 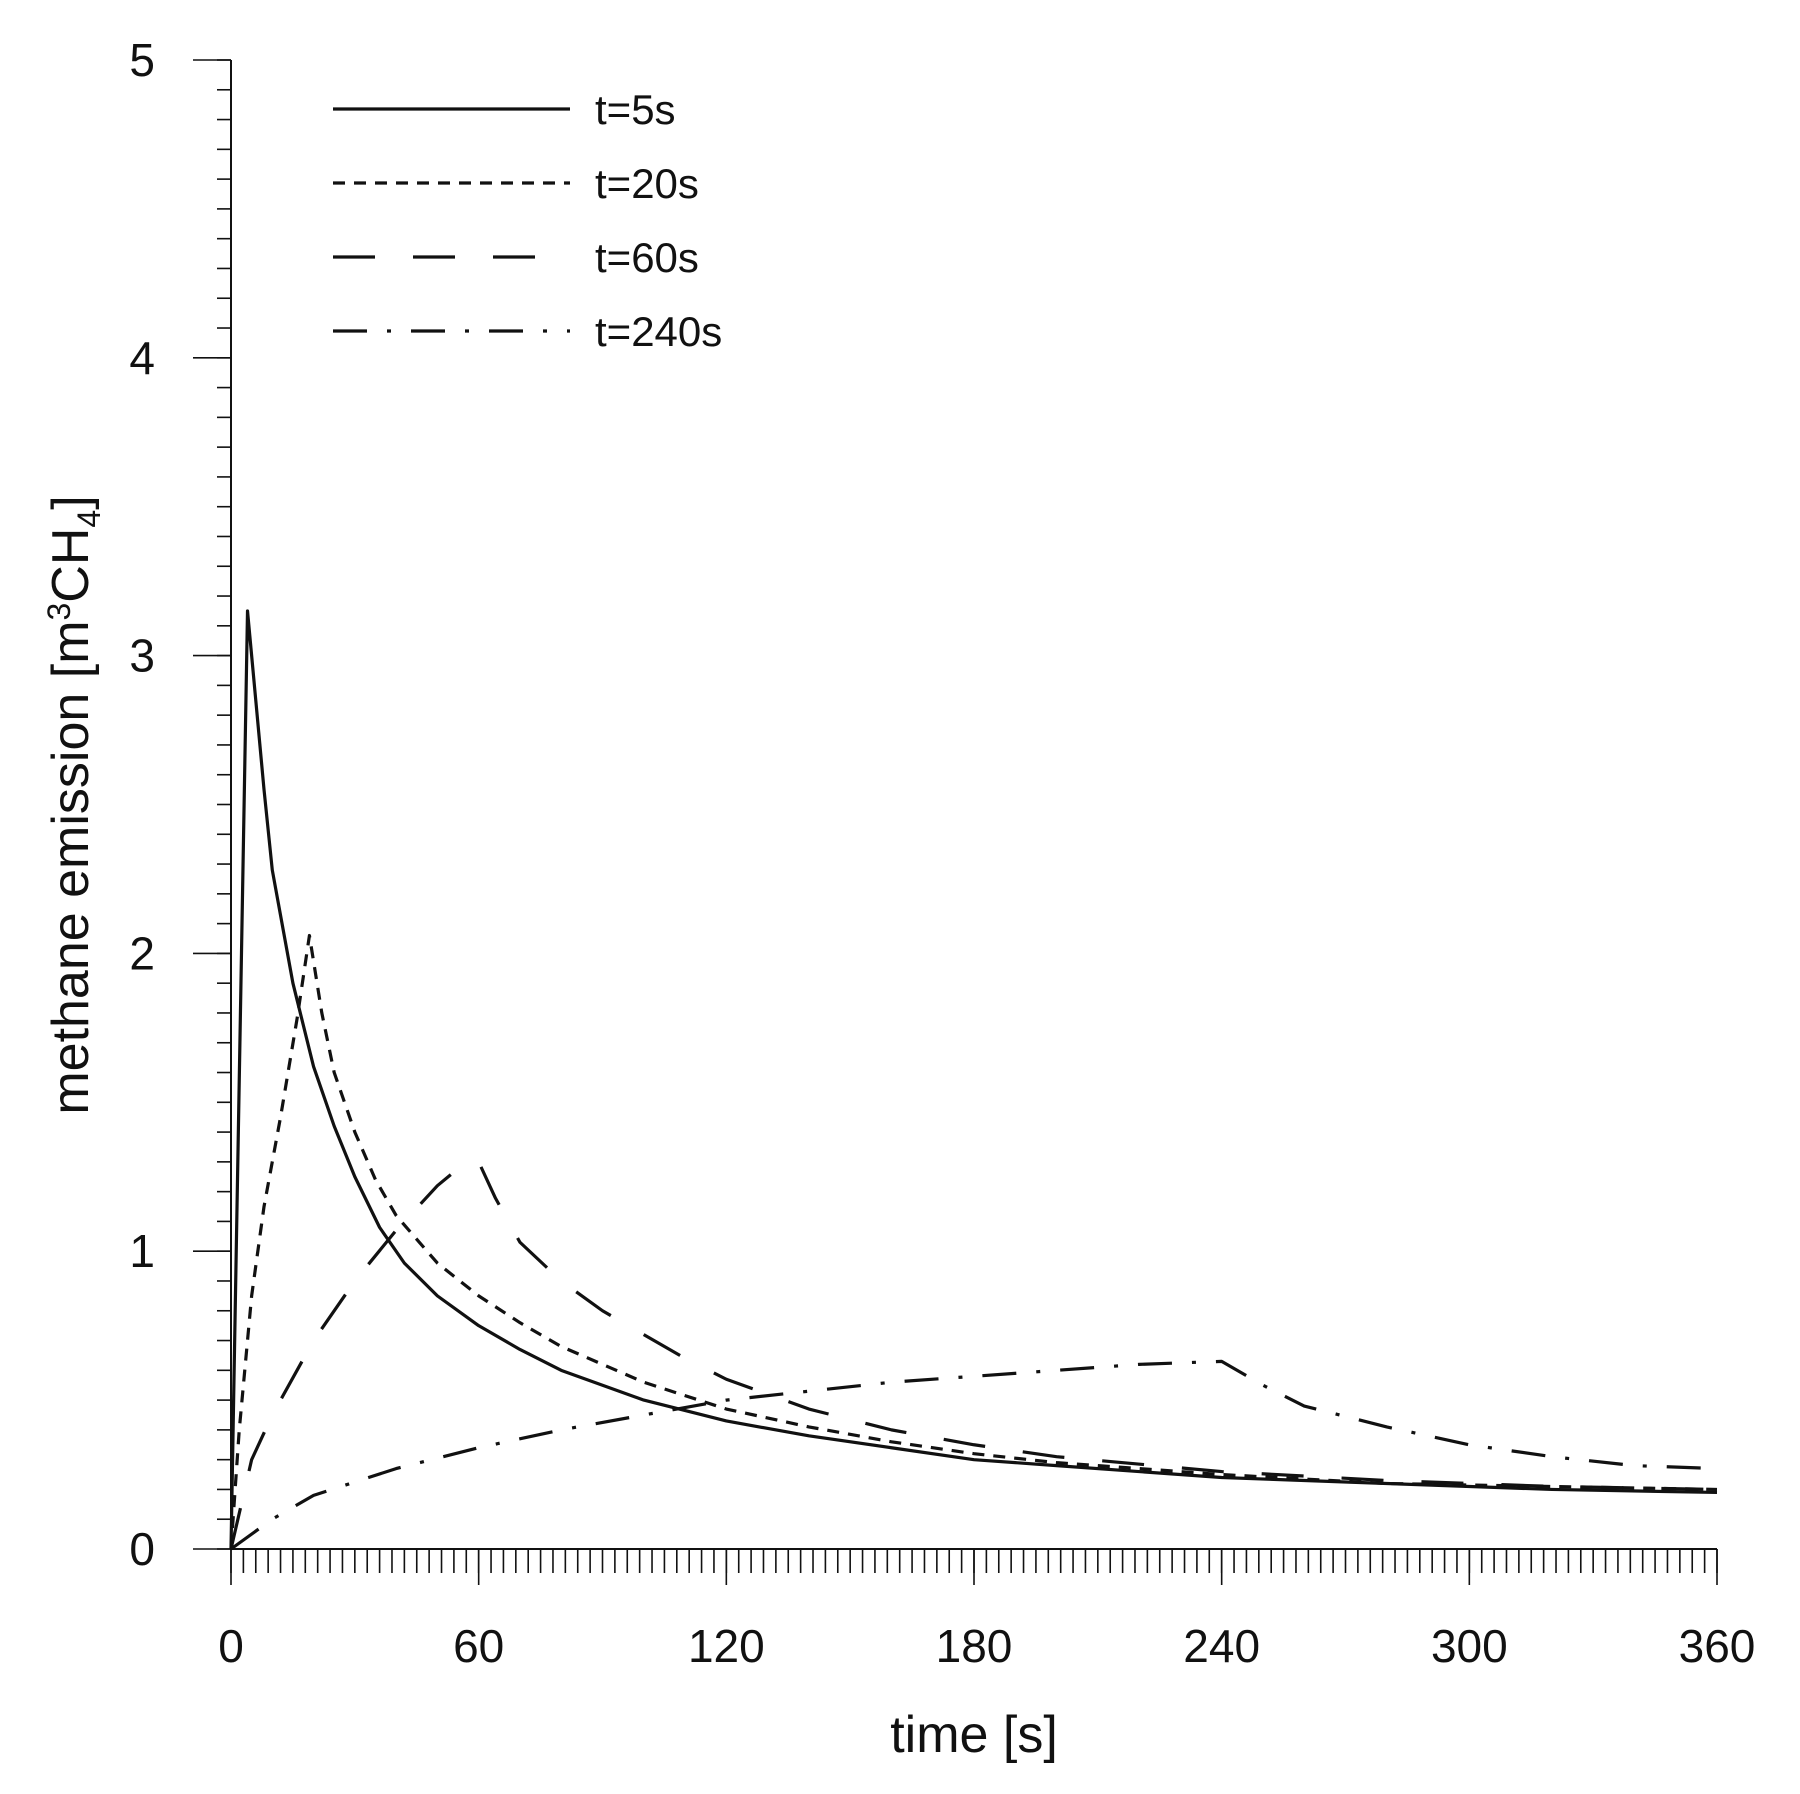 I want to click on y-tick-label: 1, so click(x=142, y=1251).